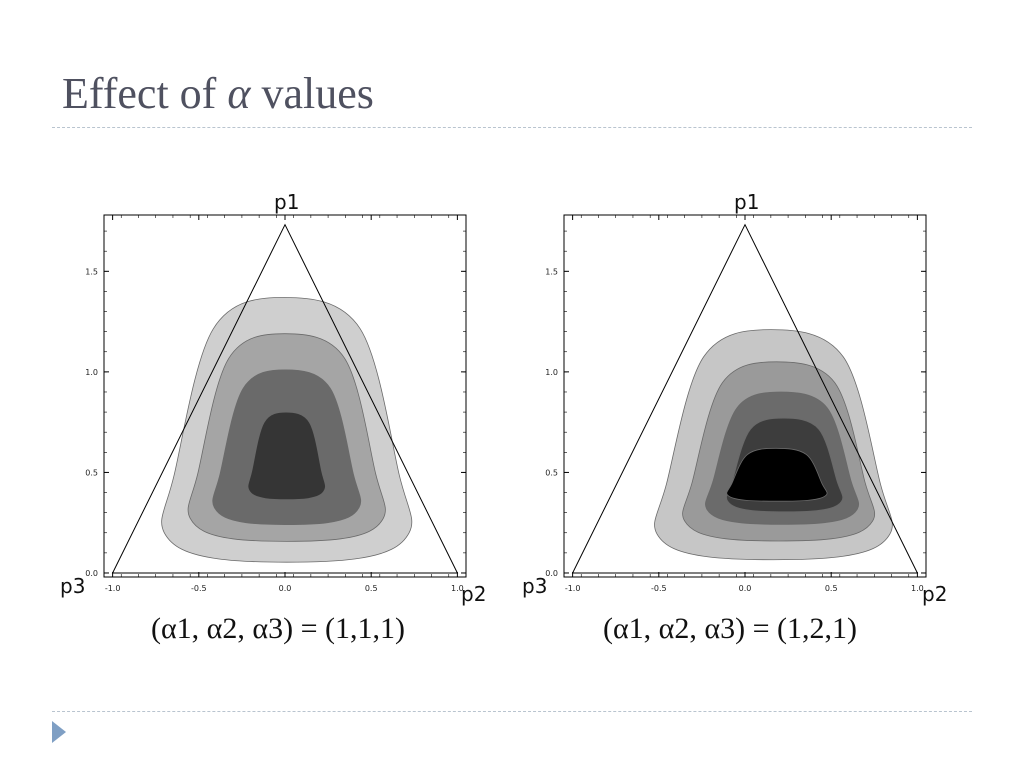 This screenshot has width=1024, height=768. What do you see at coordinates (512, 127) in the screenshot?
I see `title-divider` at bounding box center [512, 127].